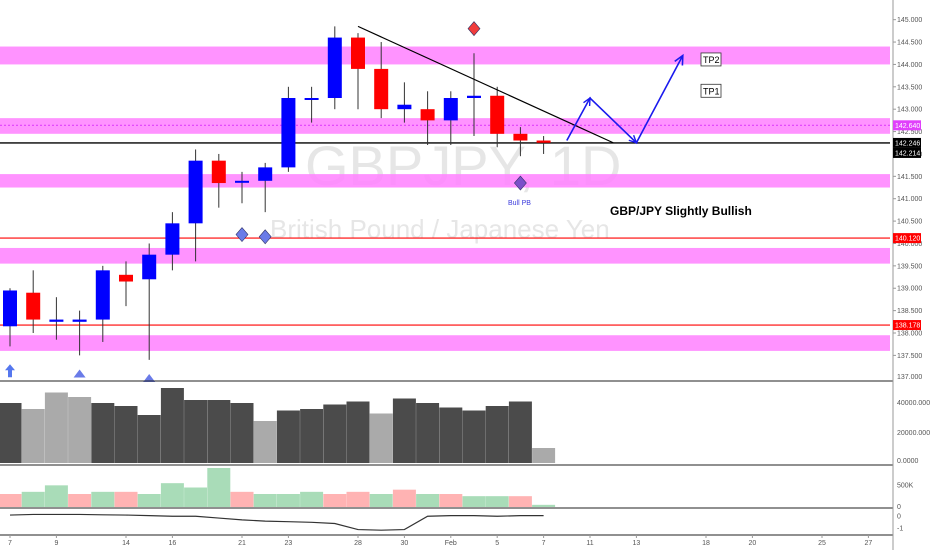  I want to click on volume-tick-2: 0.0000, so click(908, 461).